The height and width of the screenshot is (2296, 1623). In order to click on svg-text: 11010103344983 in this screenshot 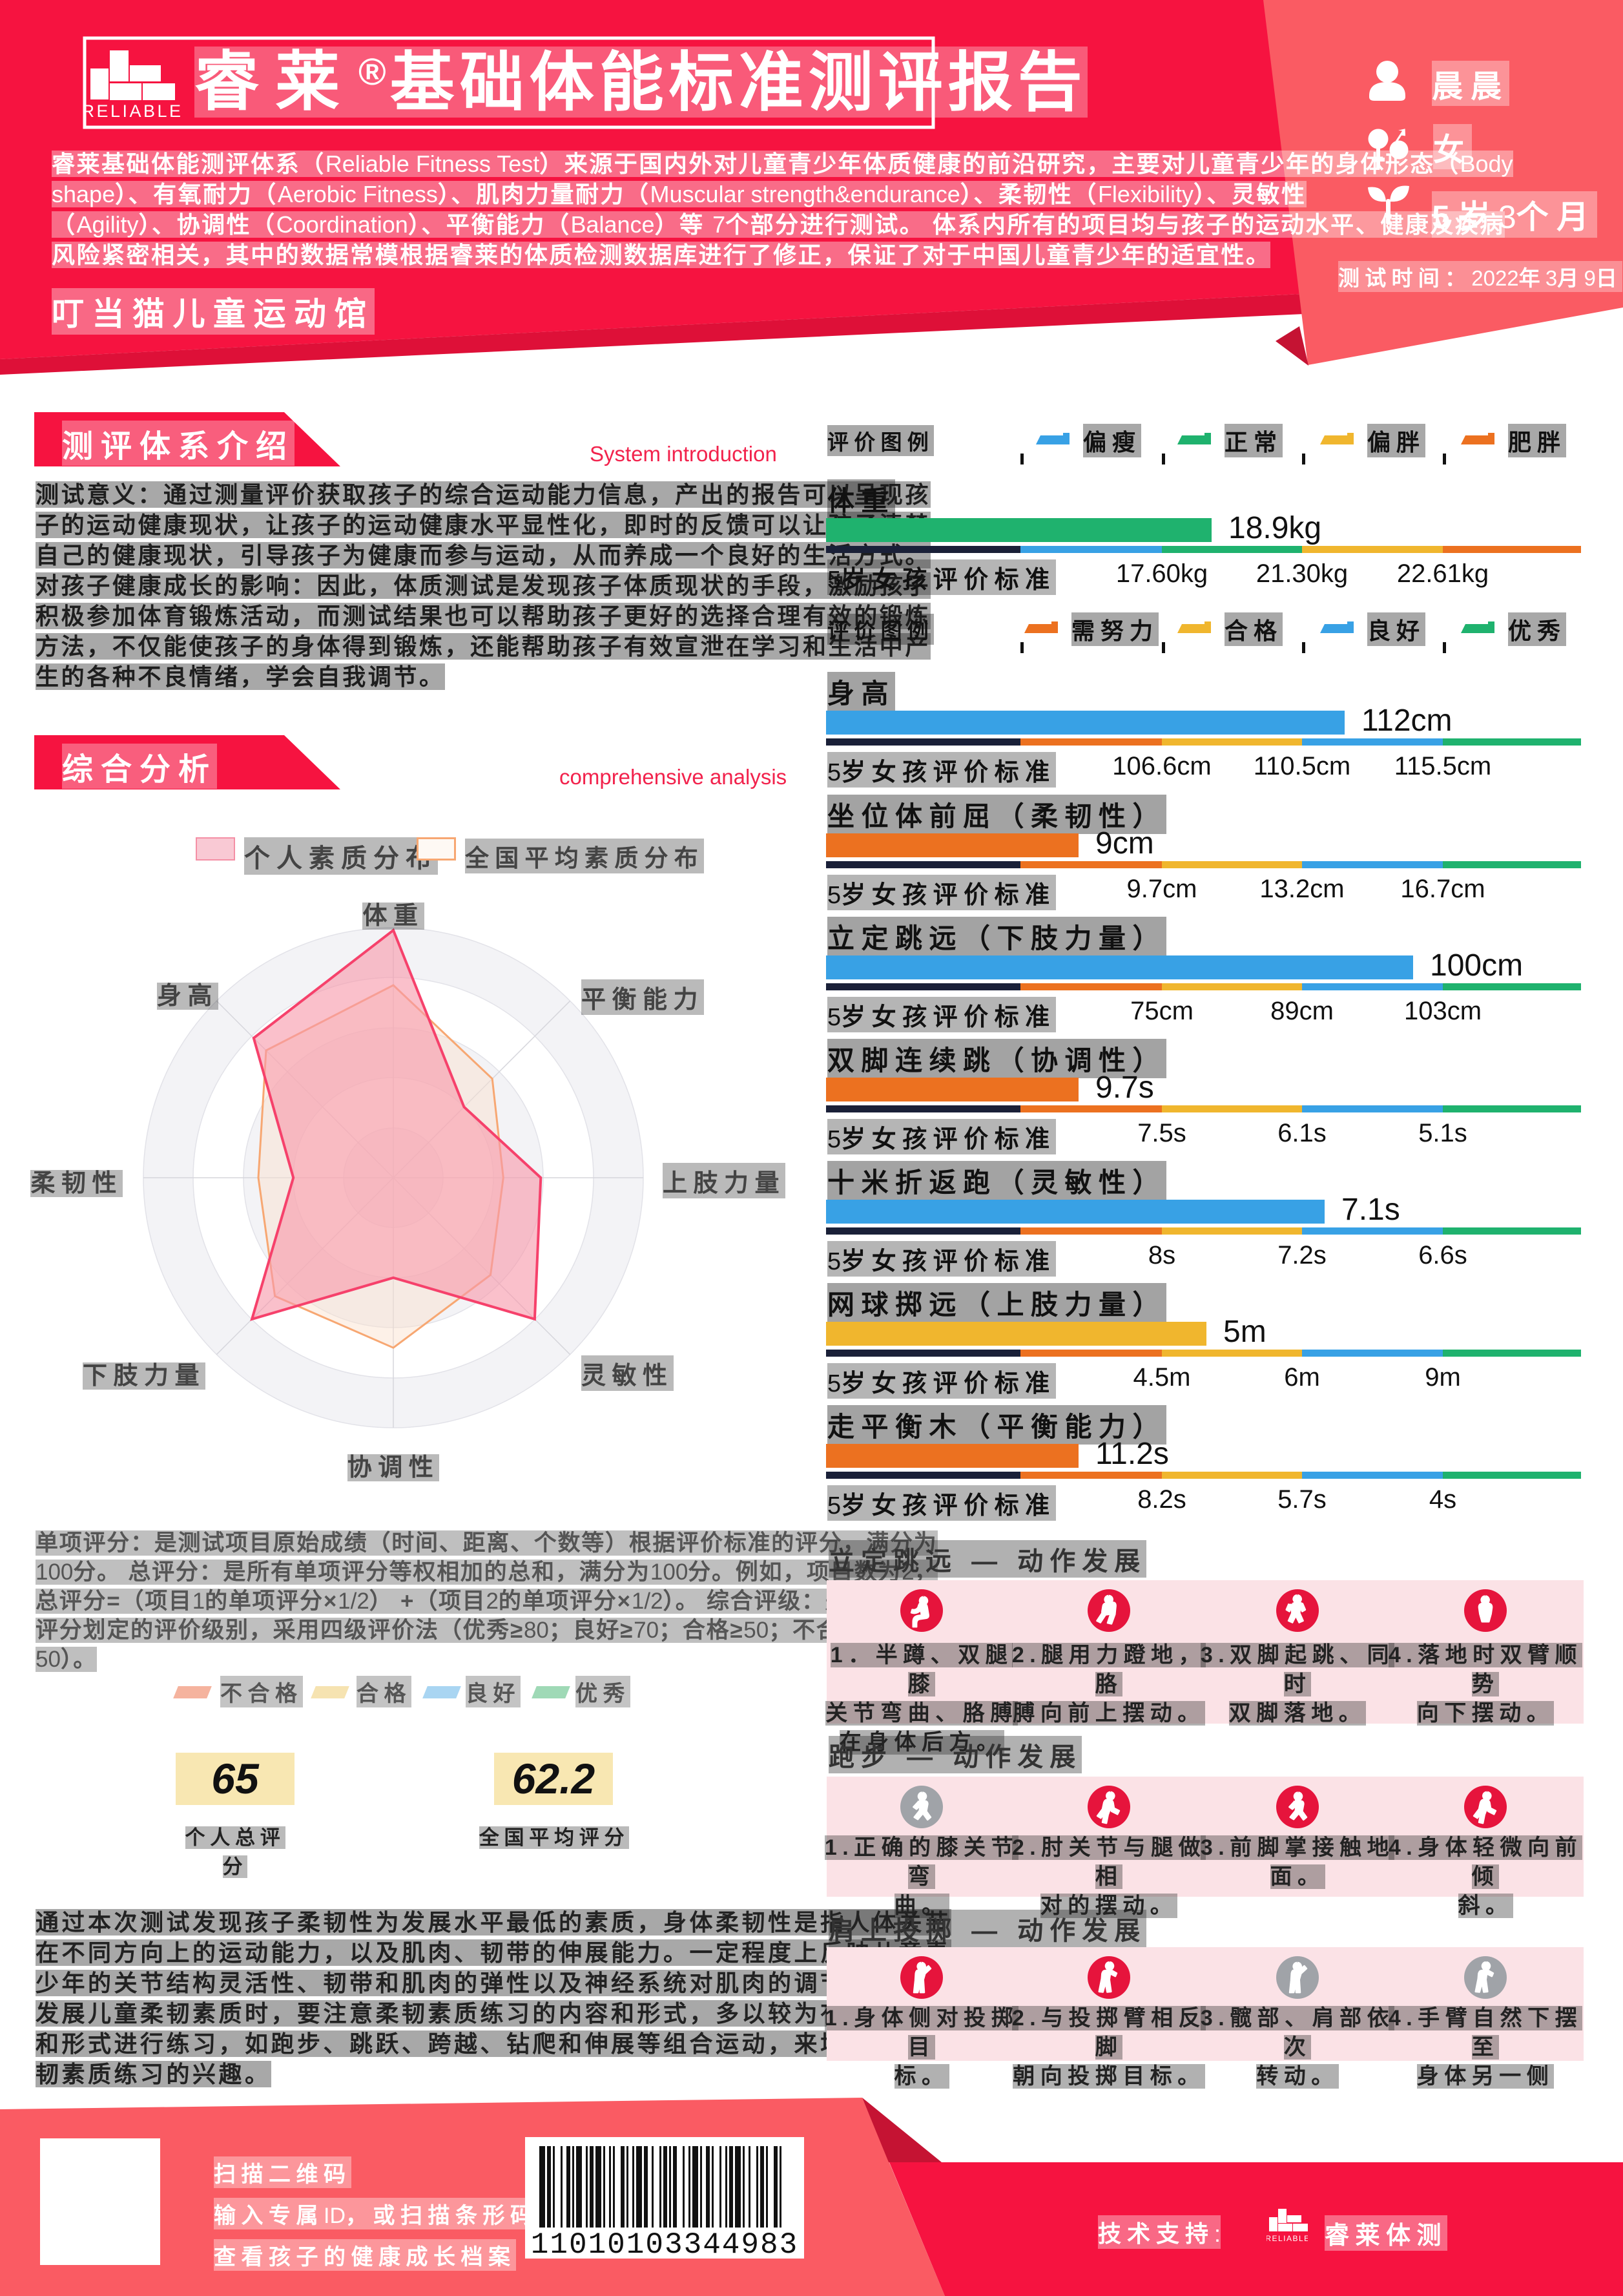, I will do `click(664, 2245)`.